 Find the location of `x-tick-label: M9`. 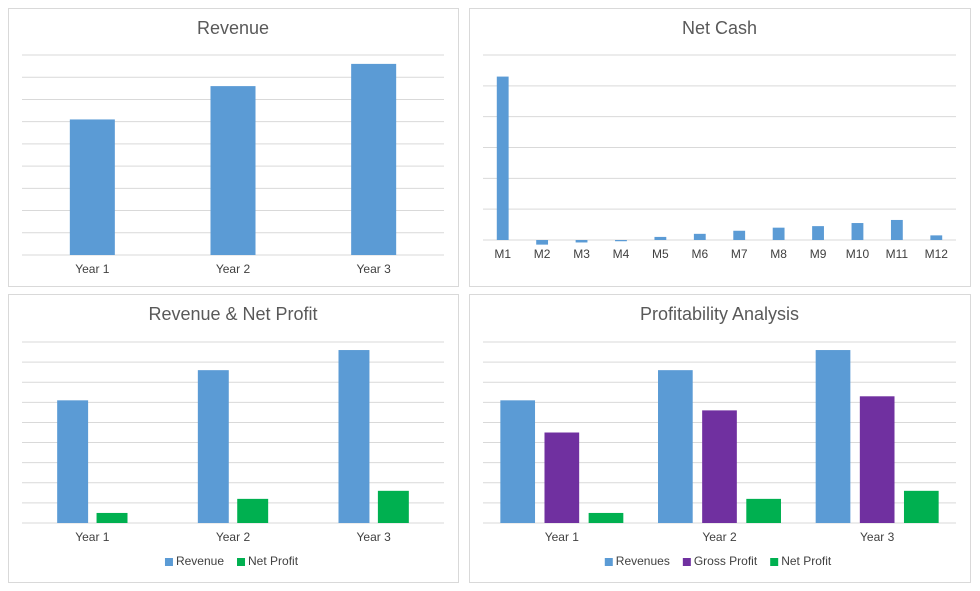

x-tick-label: M9 is located at coordinates (818, 254).